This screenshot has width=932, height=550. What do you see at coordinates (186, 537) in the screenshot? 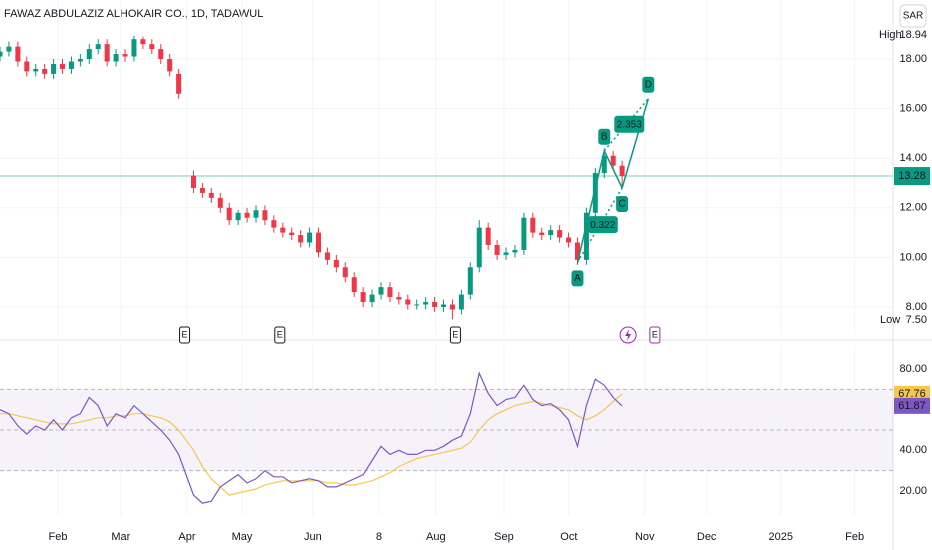
I see `x-tick-label: Apr` at bounding box center [186, 537].